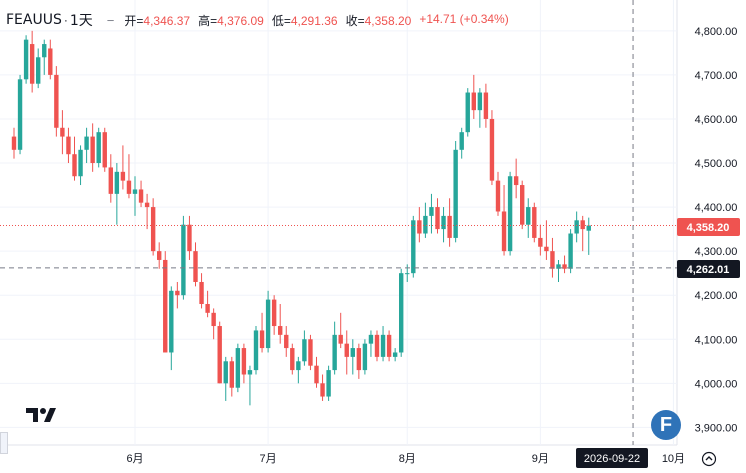 Image resolution: width=746 pixels, height=473 pixels. Describe the element at coordinates (716, 428) in the screenshot. I see `price-tick-label: 3,900.00` at that location.